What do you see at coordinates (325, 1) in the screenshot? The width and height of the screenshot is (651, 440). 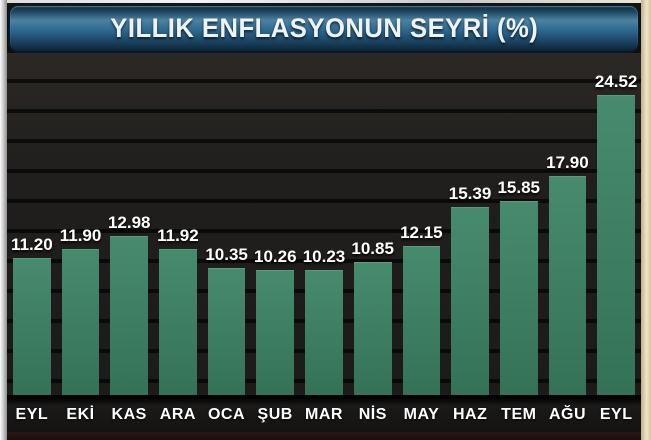 I see `frame-edge-top` at bounding box center [325, 1].